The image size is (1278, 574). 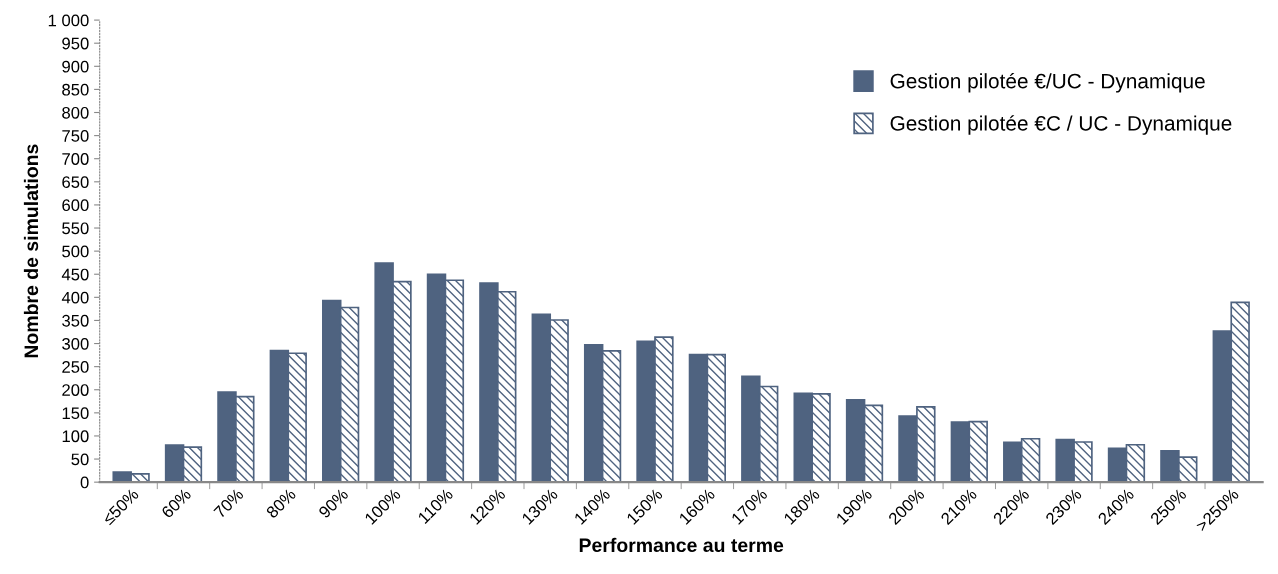 What do you see at coordinates (75, 182) in the screenshot?
I see `y-tick-label: 650` at bounding box center [75, 182].